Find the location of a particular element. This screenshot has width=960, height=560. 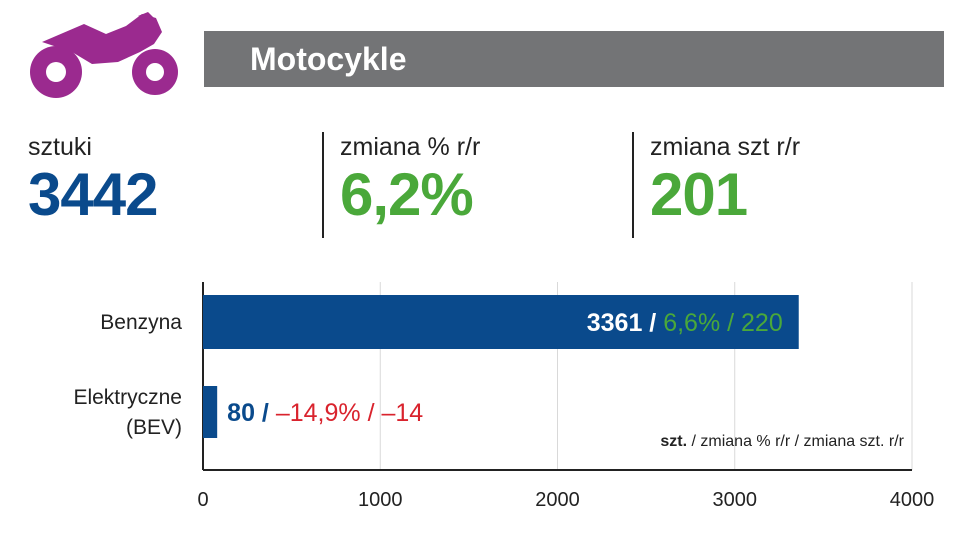

stat-units: sztuki 3442 is located at coordinates (93, 185).